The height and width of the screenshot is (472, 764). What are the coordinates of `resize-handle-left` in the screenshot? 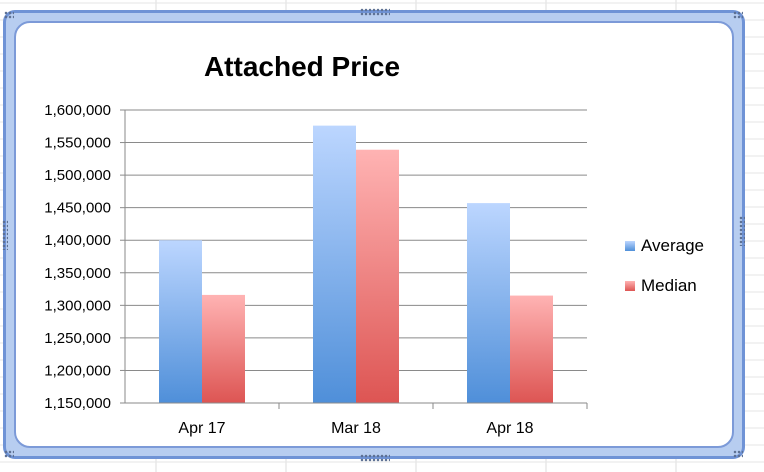 It's located at (5, 235).